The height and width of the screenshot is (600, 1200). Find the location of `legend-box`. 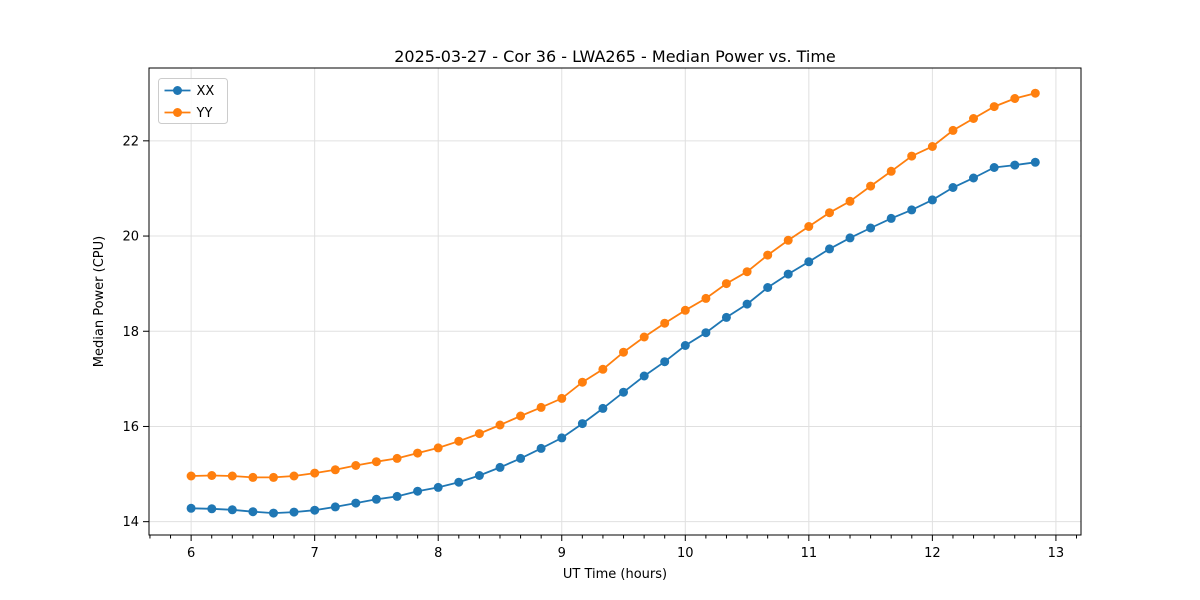

legend-box is located at coordinates (193, 101).